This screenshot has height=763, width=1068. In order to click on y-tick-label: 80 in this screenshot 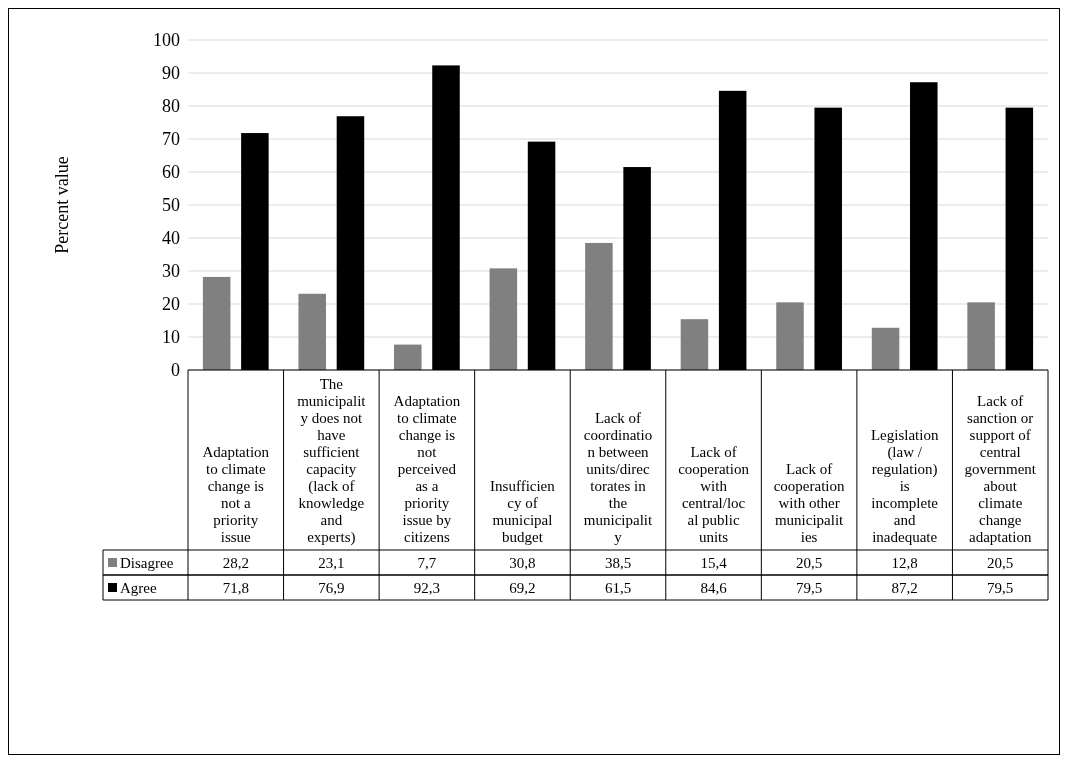, I will do `click(171, 106)`.